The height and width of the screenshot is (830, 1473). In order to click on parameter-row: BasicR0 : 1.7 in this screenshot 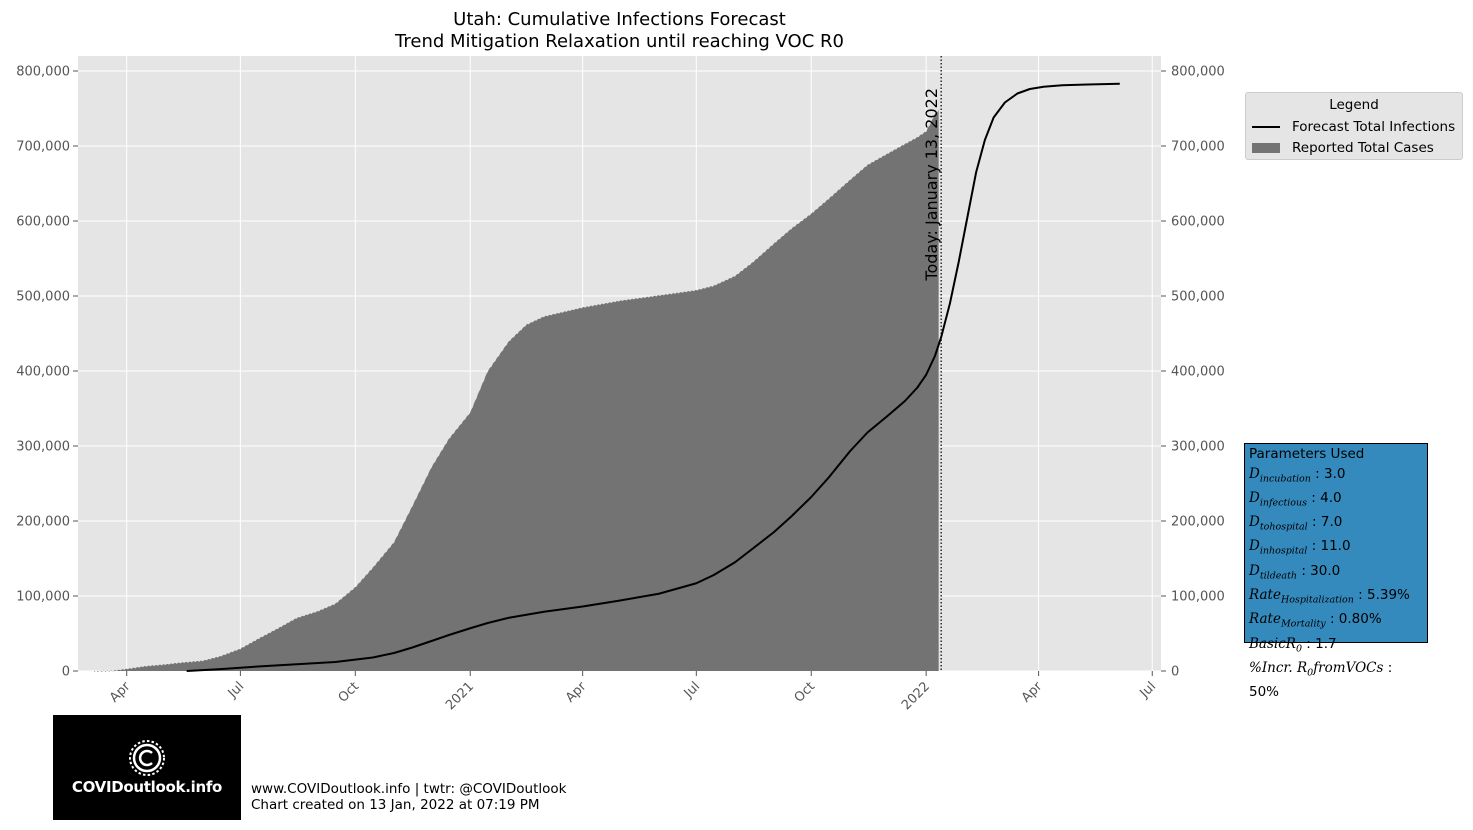, I will do `click(1293, 645)`.